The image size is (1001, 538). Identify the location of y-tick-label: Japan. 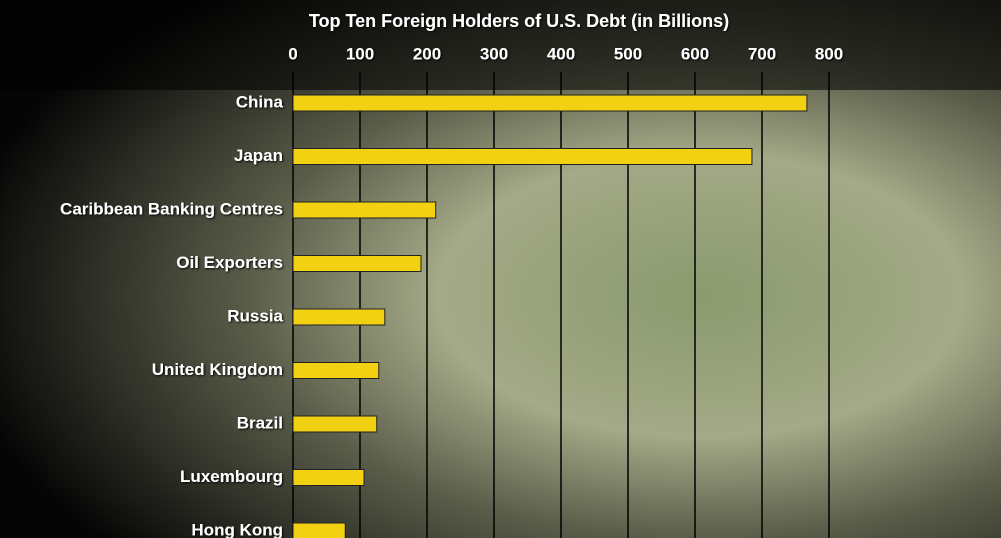
(258, 155).